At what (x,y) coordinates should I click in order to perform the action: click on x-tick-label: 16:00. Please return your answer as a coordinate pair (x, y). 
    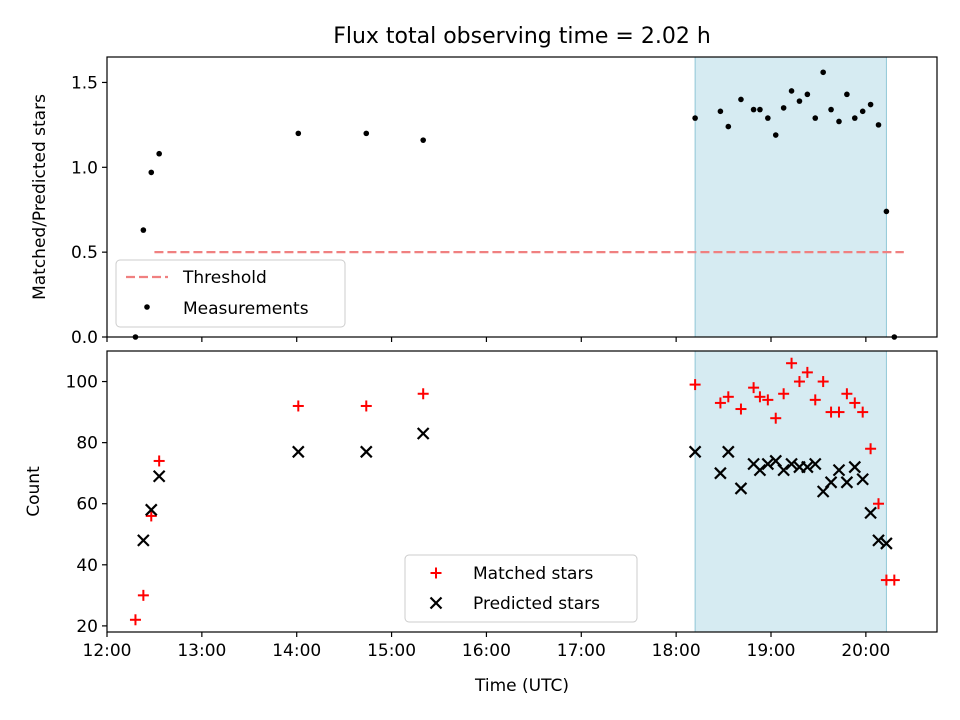
    Looking at the image, I should click on (486, 651).